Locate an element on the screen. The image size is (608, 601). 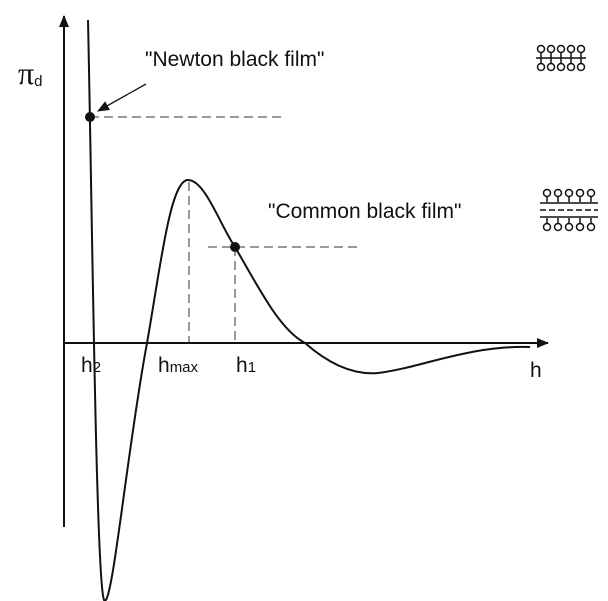
label-part: max is located at coordinates (184, 367).